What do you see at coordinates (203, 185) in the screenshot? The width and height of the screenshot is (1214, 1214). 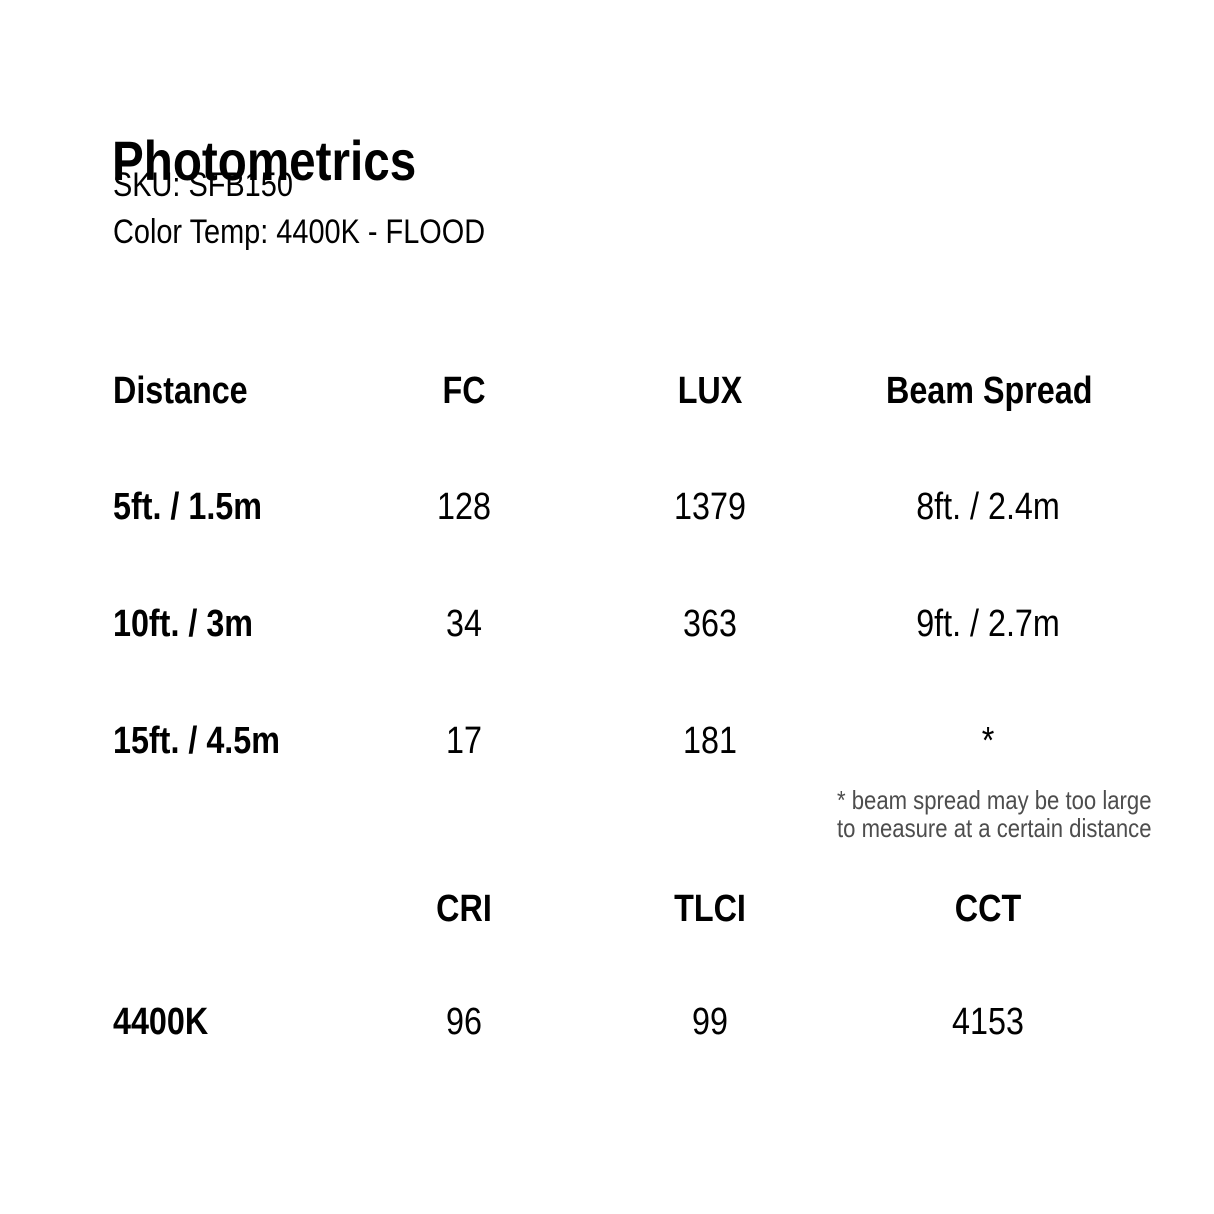 I see `sku-line: SKU: SFB150` at bounding box center [203, 185].